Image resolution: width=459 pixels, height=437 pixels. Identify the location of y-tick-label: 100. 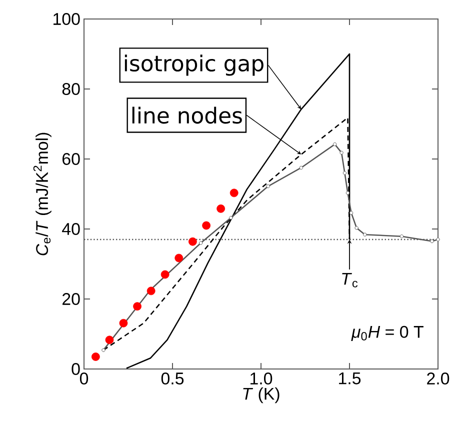
(67, 18).